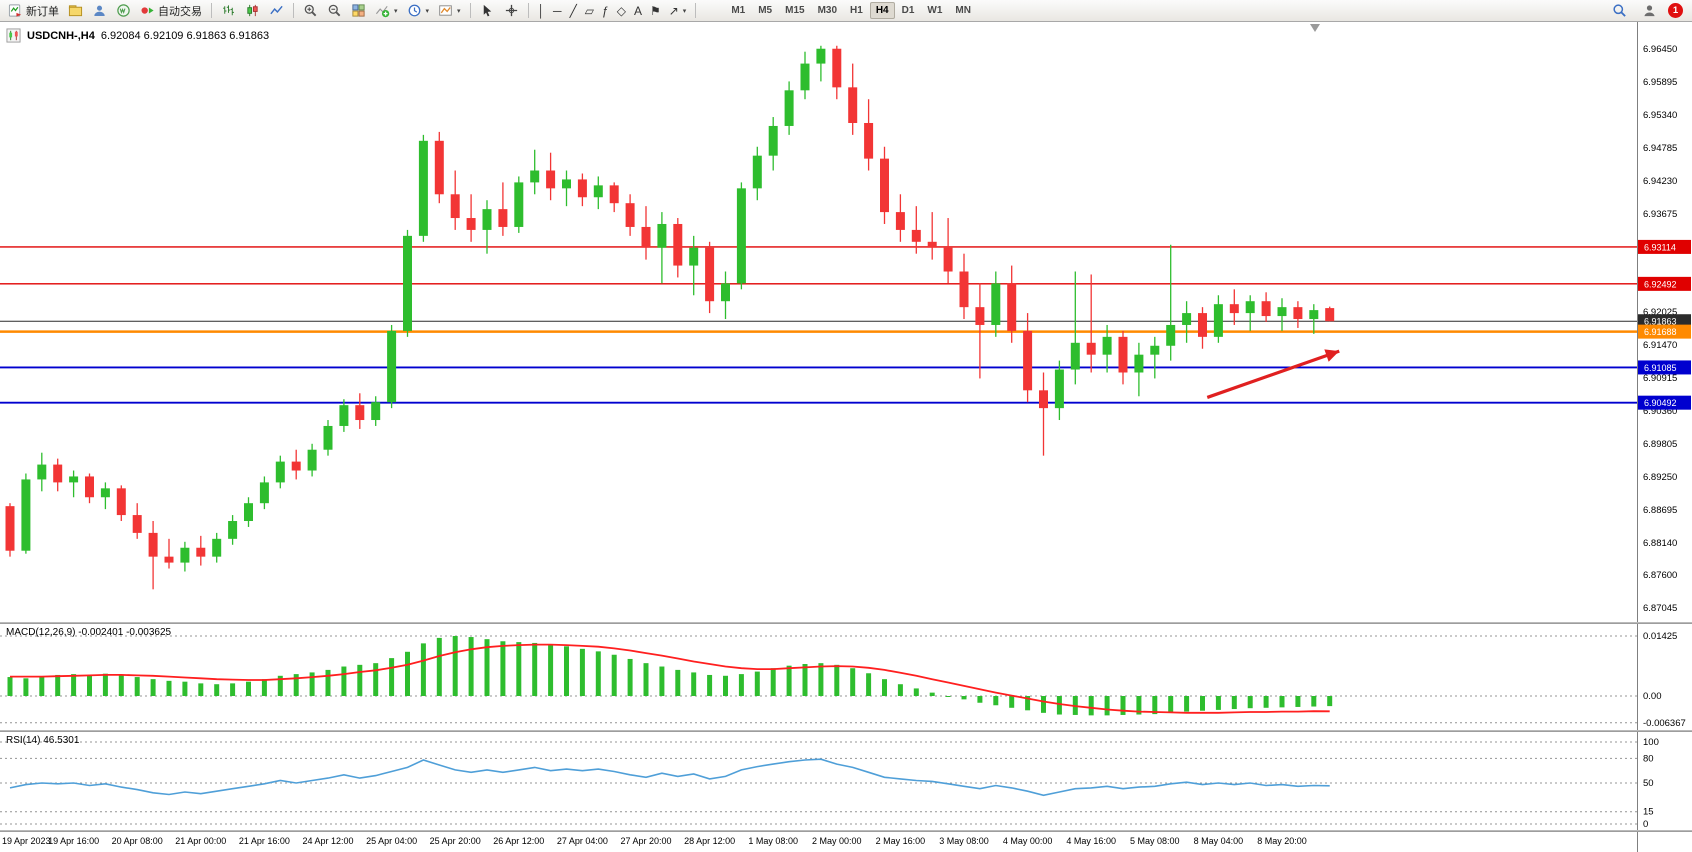  I want to click on templates-button: ▾, so click(449, 10).